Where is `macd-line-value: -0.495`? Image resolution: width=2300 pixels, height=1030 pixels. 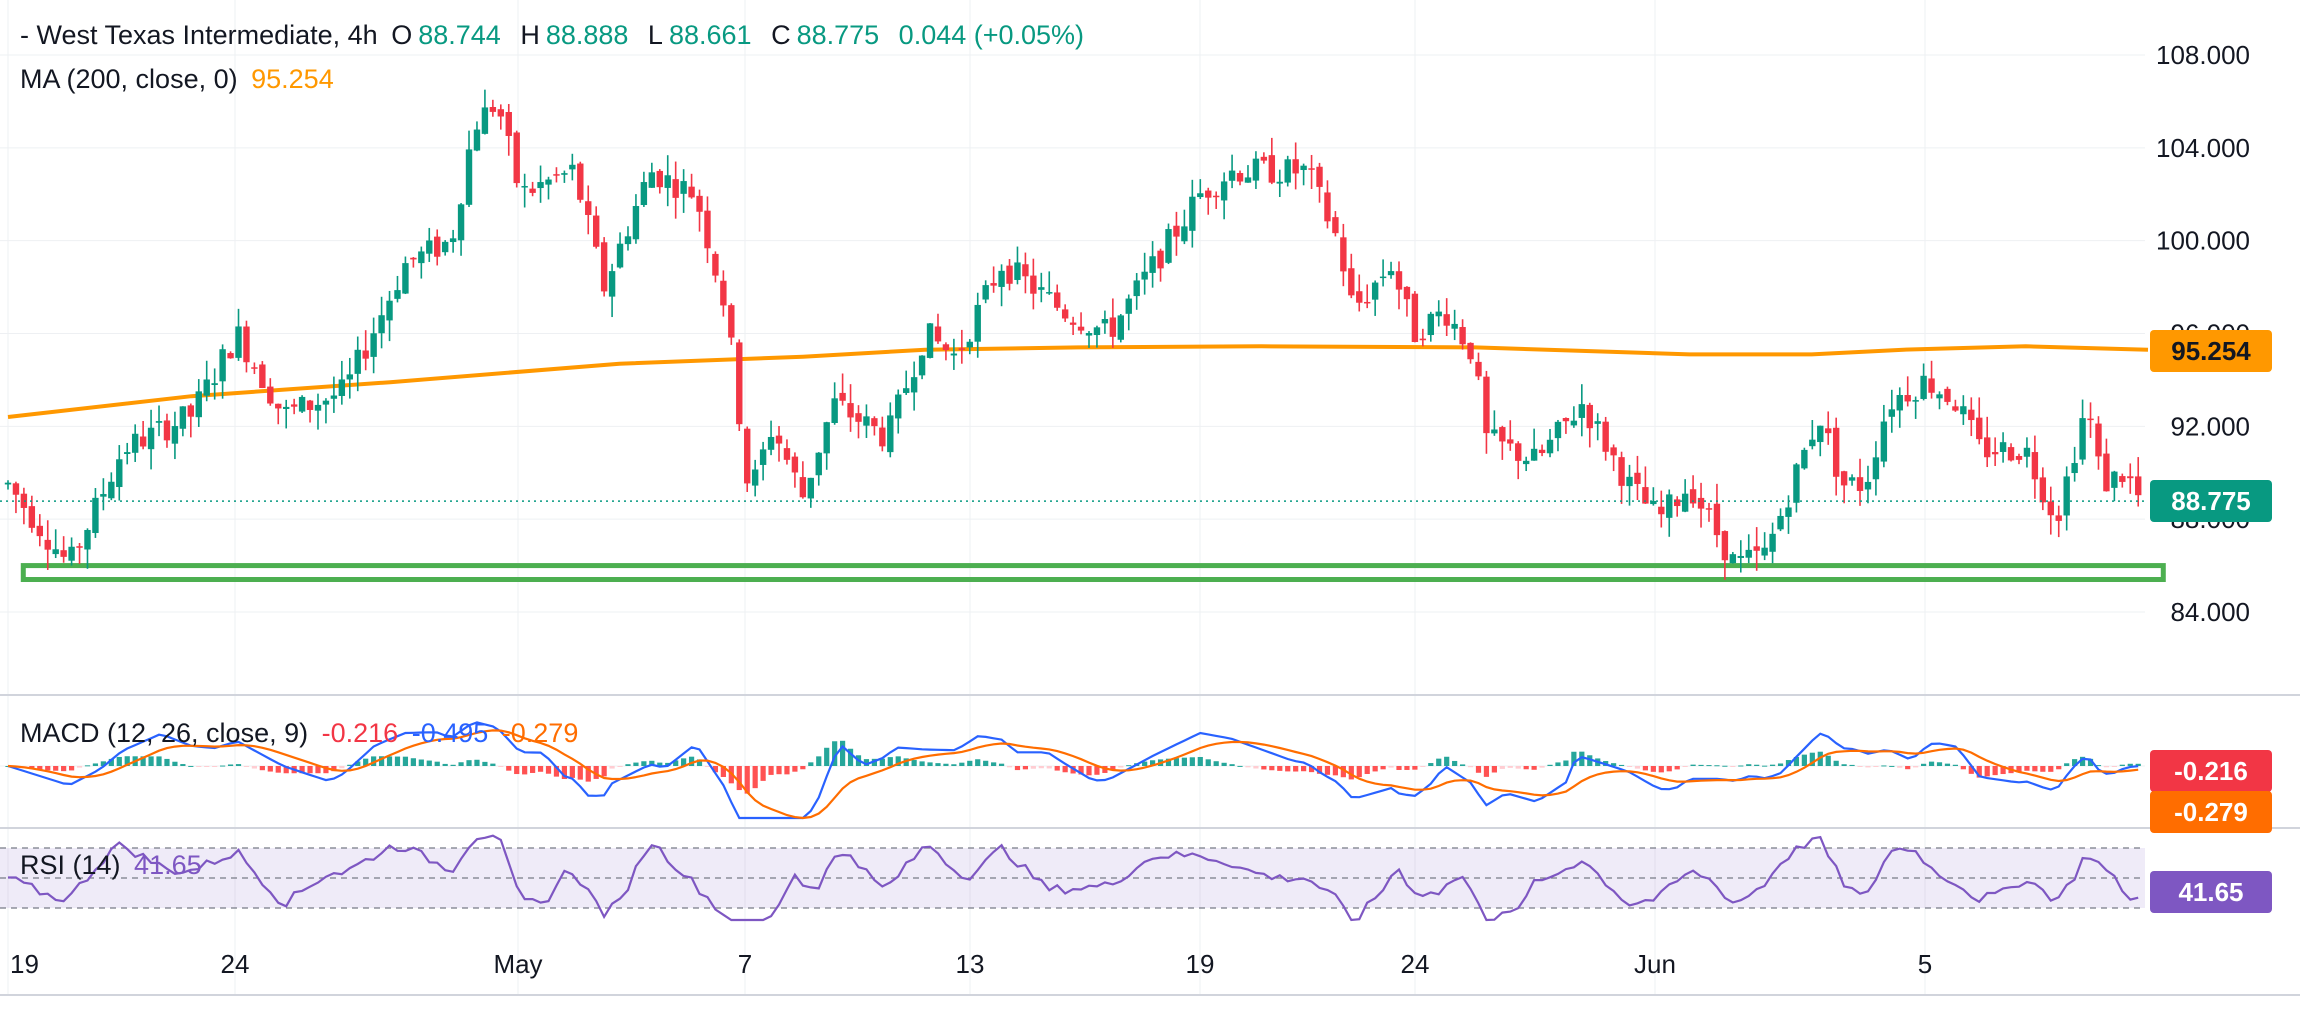
macd-line-value: -0.495 is located at coordinates (450, 733).